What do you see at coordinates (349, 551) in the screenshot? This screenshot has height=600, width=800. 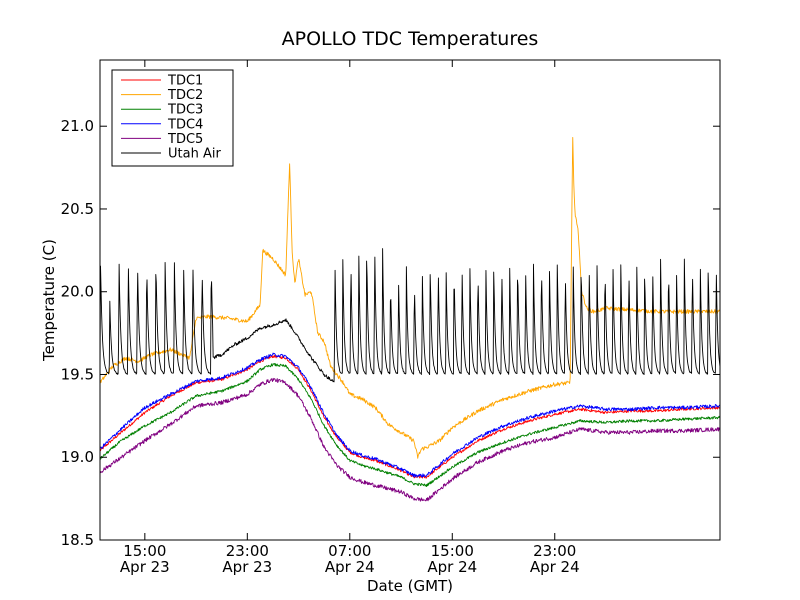 I see `x-tick-label: 07:00` at bounding box center [349, 551].